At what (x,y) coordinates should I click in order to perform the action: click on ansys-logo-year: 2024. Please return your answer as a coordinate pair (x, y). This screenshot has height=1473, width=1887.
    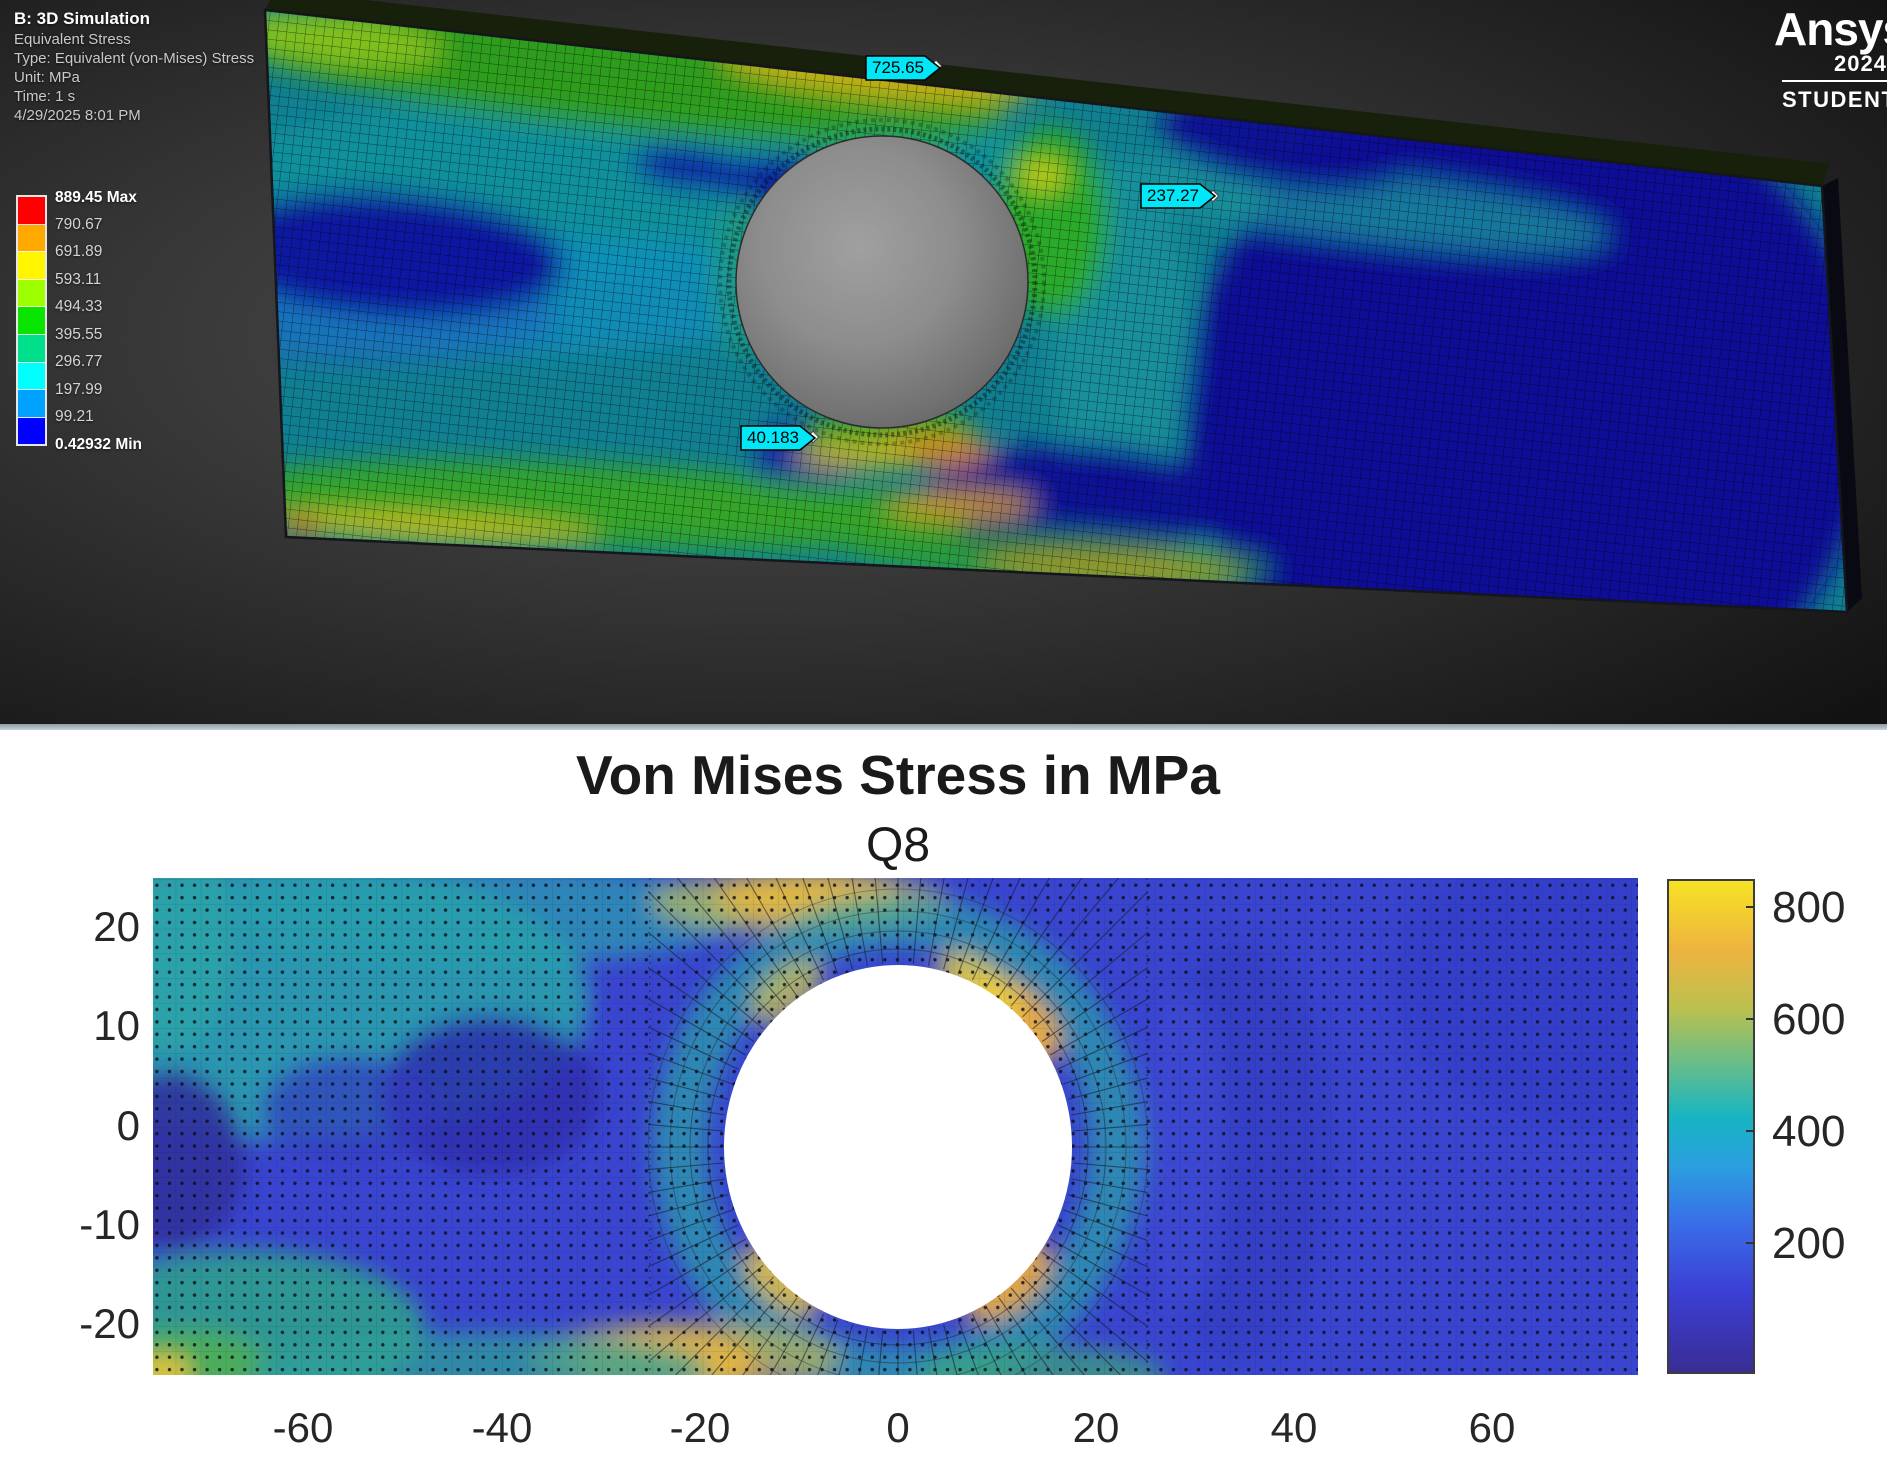
    Looking at the image, I should click on (1860, 63).